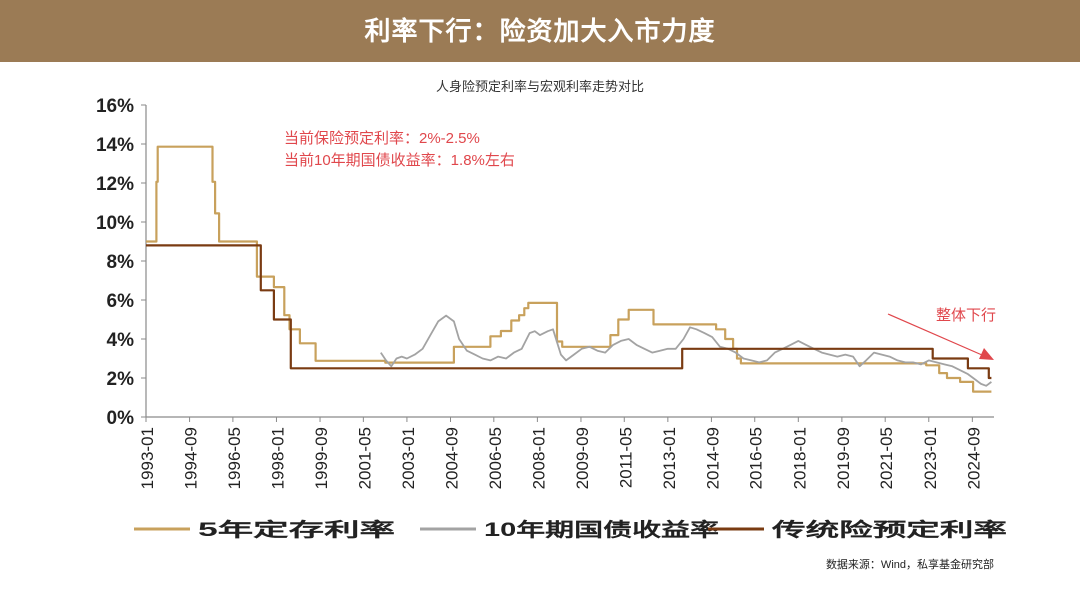 This screenshot has width=1080, height=608. I want to click on data-source-note: 数据来源：Wind，私享基金研究部, so click(909, 565).